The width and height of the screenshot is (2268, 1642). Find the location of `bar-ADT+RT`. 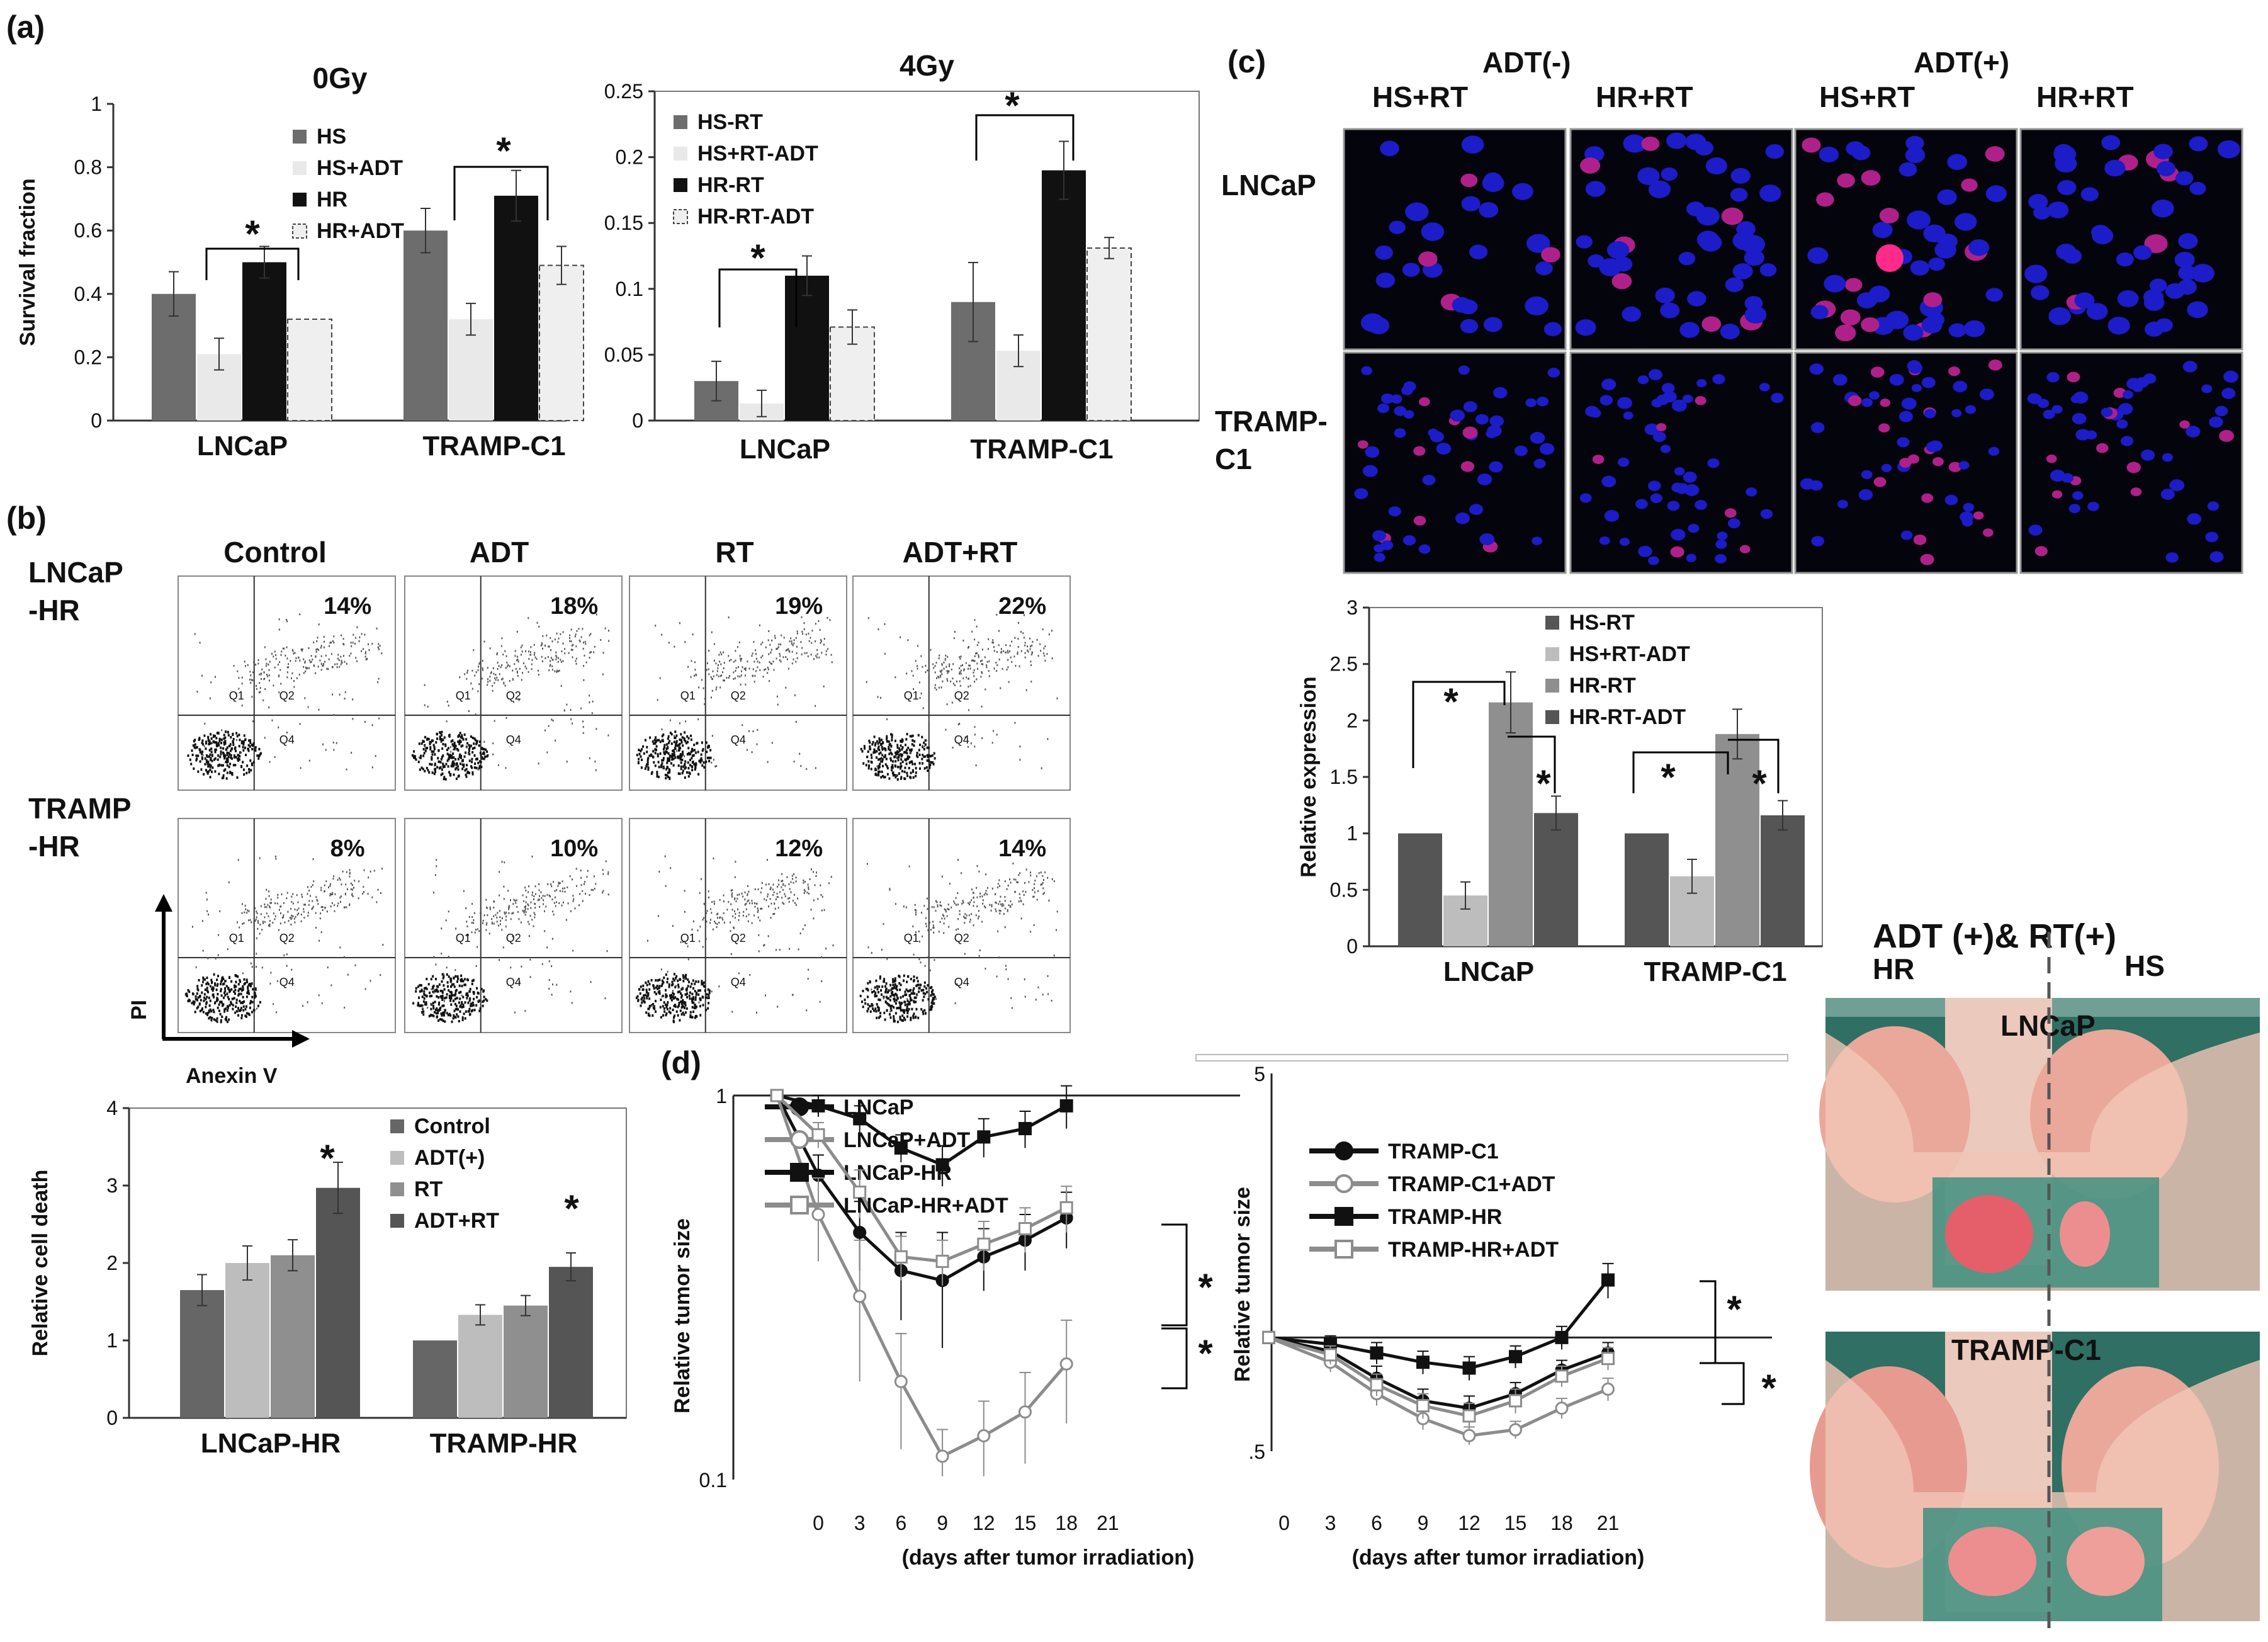

bar-ADT+RT is located at coordinates (571, 1342).